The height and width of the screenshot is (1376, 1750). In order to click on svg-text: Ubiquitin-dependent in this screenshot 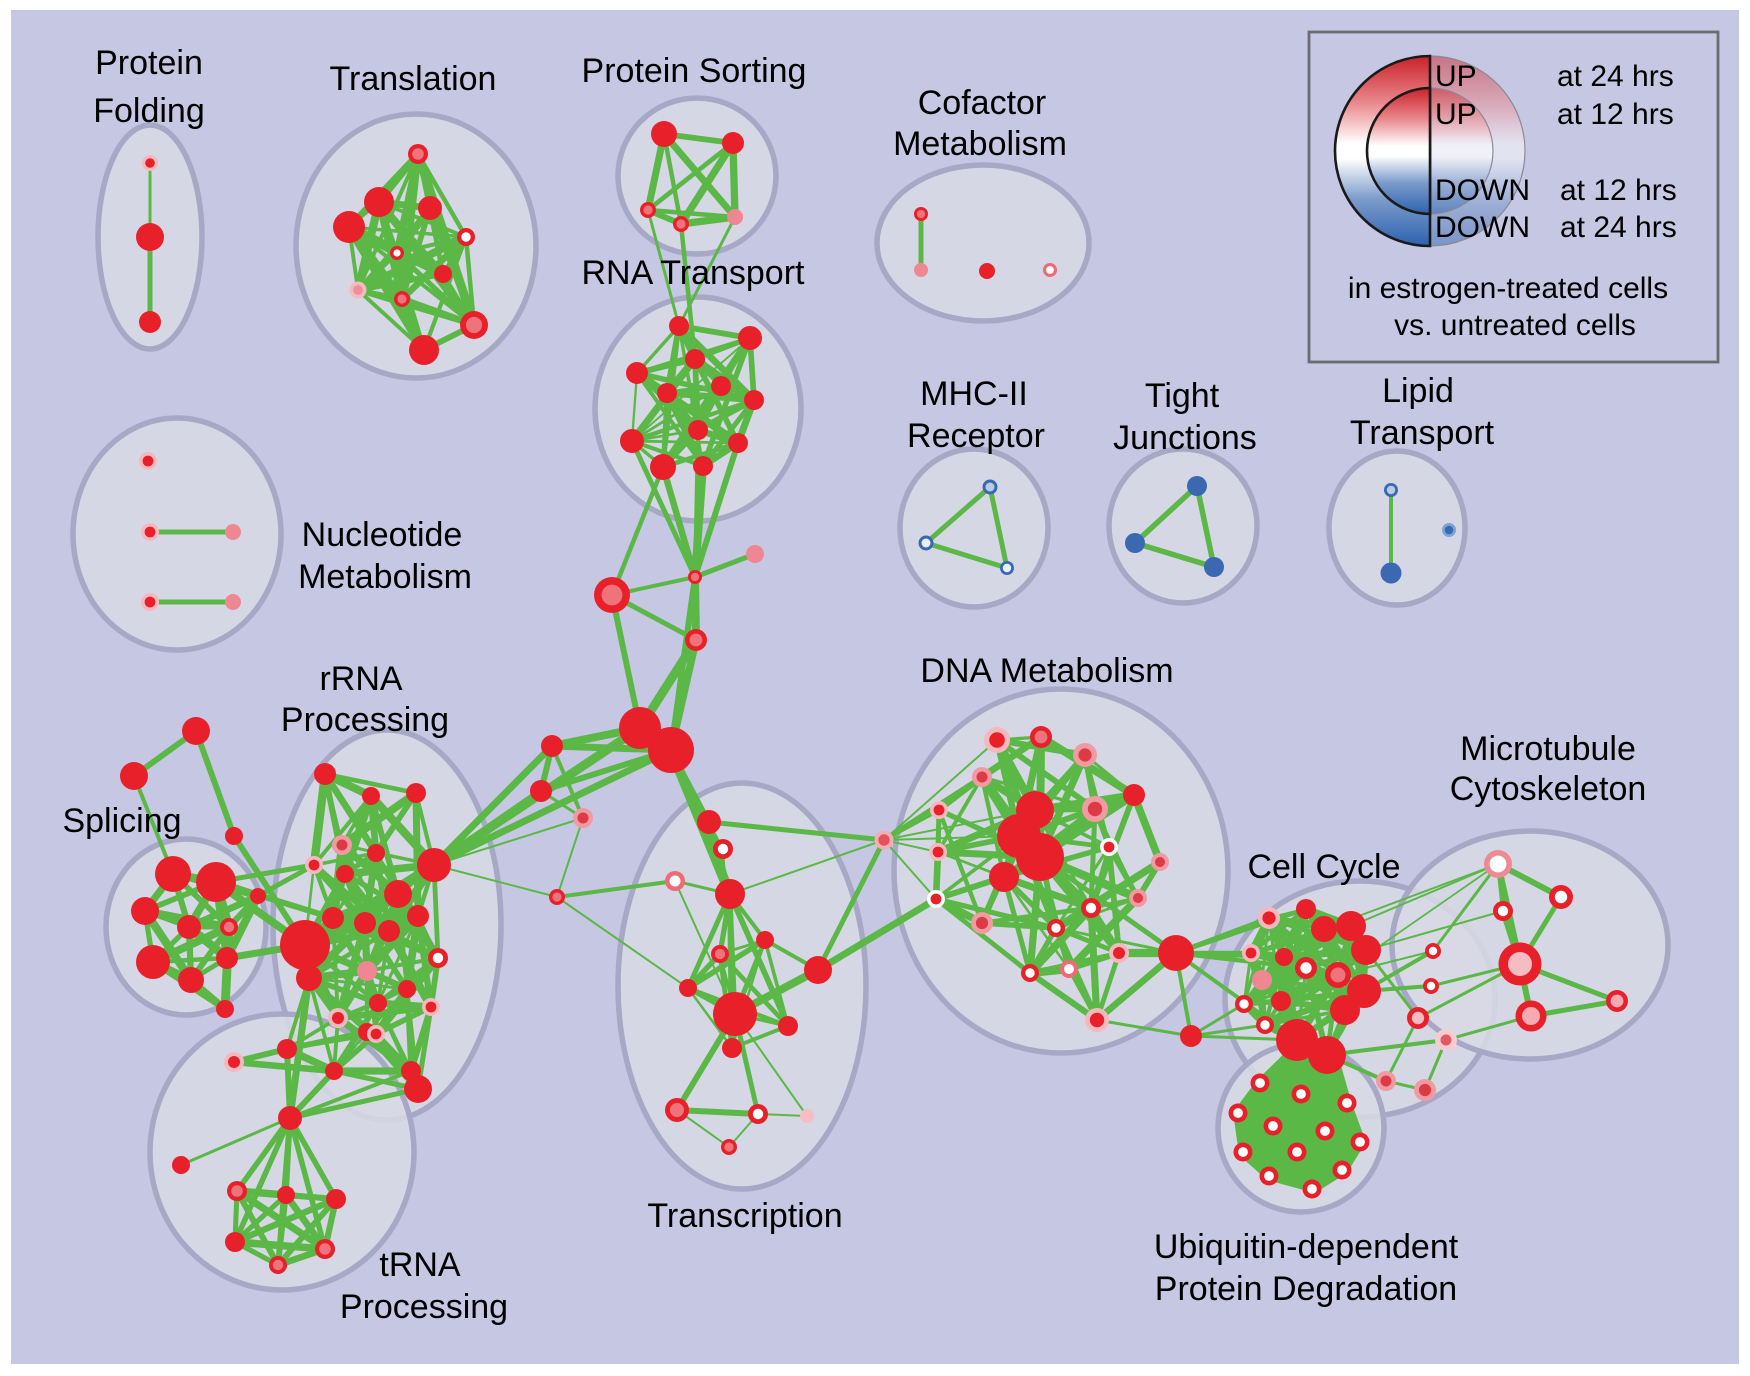, I will do `click(1306, 1247)`.